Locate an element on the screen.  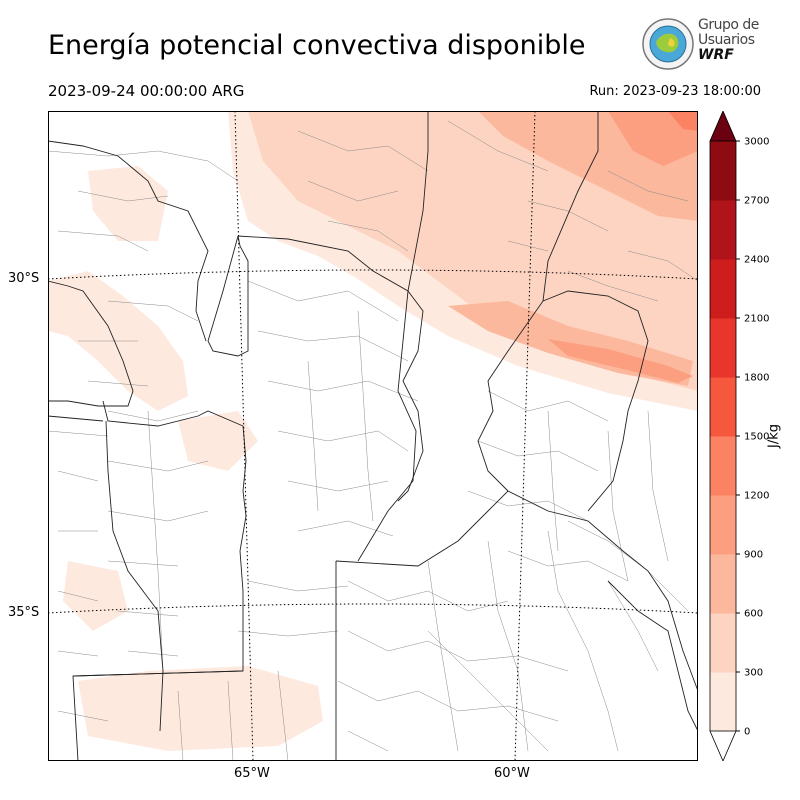
dept-lines-west is located at coordinates (173, 585).